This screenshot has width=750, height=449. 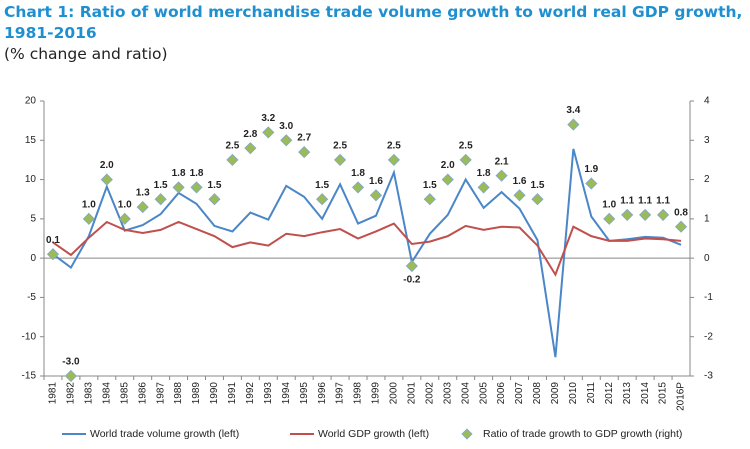 I want to click on x-tick-label: 1996, so click(x=322, y=393).